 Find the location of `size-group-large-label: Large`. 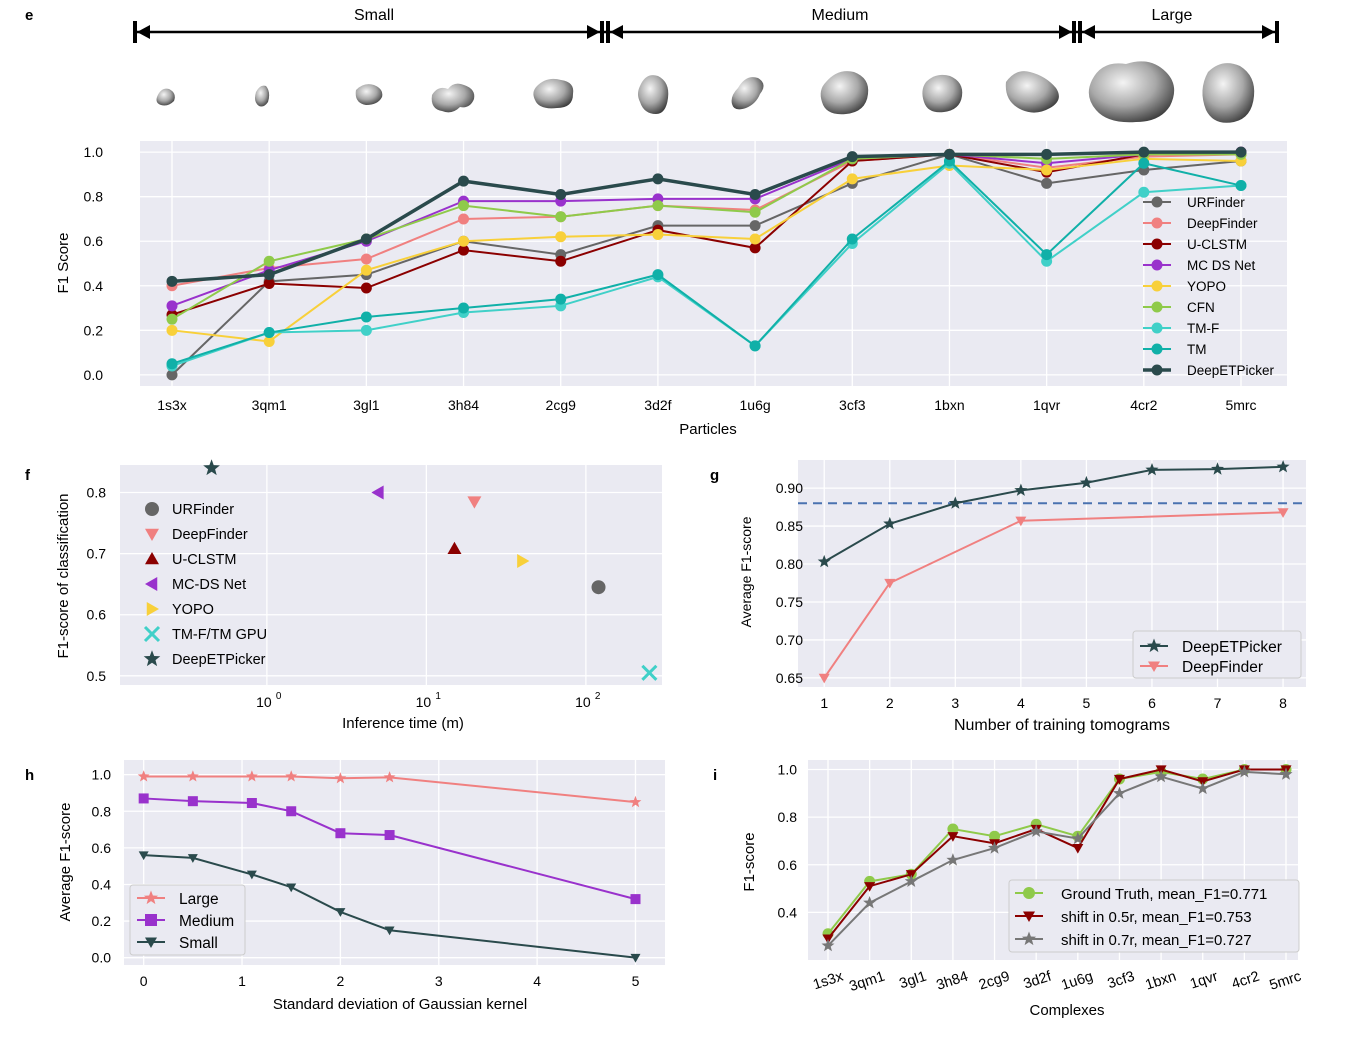

size-group-large-label: Large is located at coordinates (1172, 15).